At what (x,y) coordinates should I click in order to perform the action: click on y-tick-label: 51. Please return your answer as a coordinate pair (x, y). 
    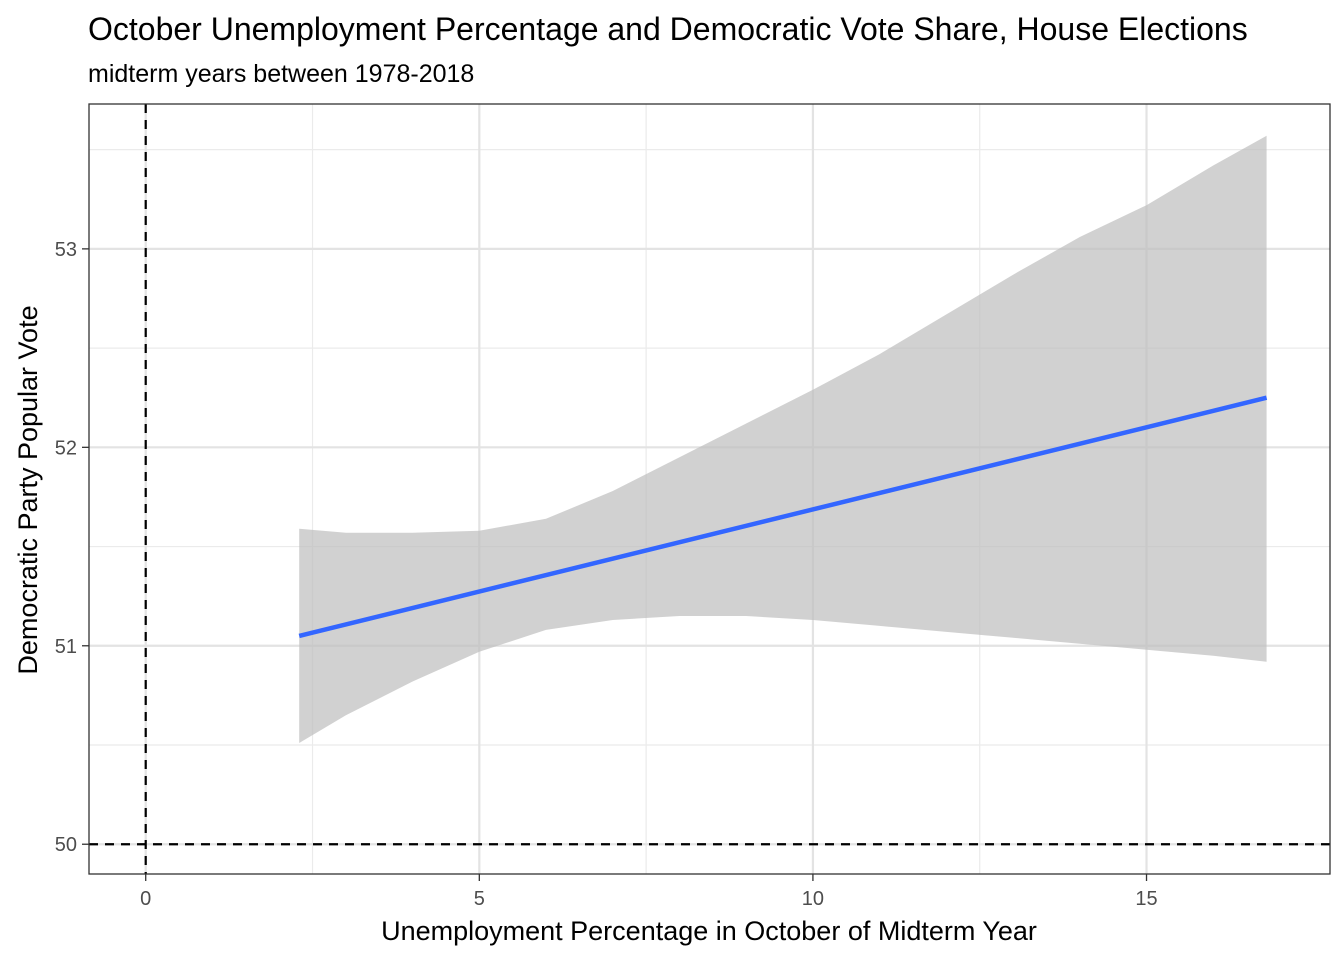
    Looking at the image, I should click on (66, 647).